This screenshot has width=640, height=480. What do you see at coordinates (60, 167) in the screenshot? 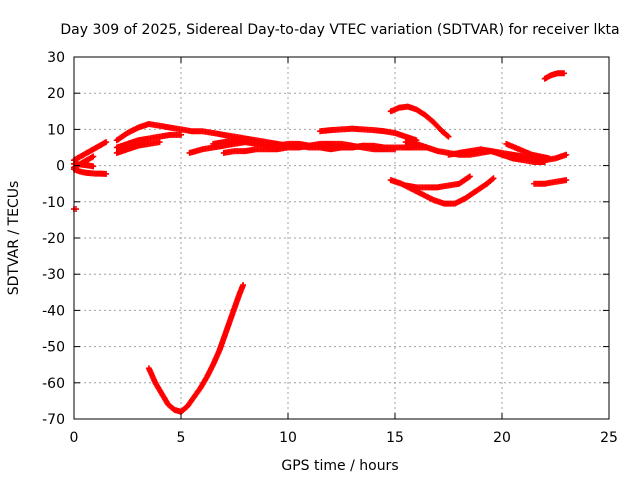
I see `y-tick-label: 0` at bounding box center [60, 167].